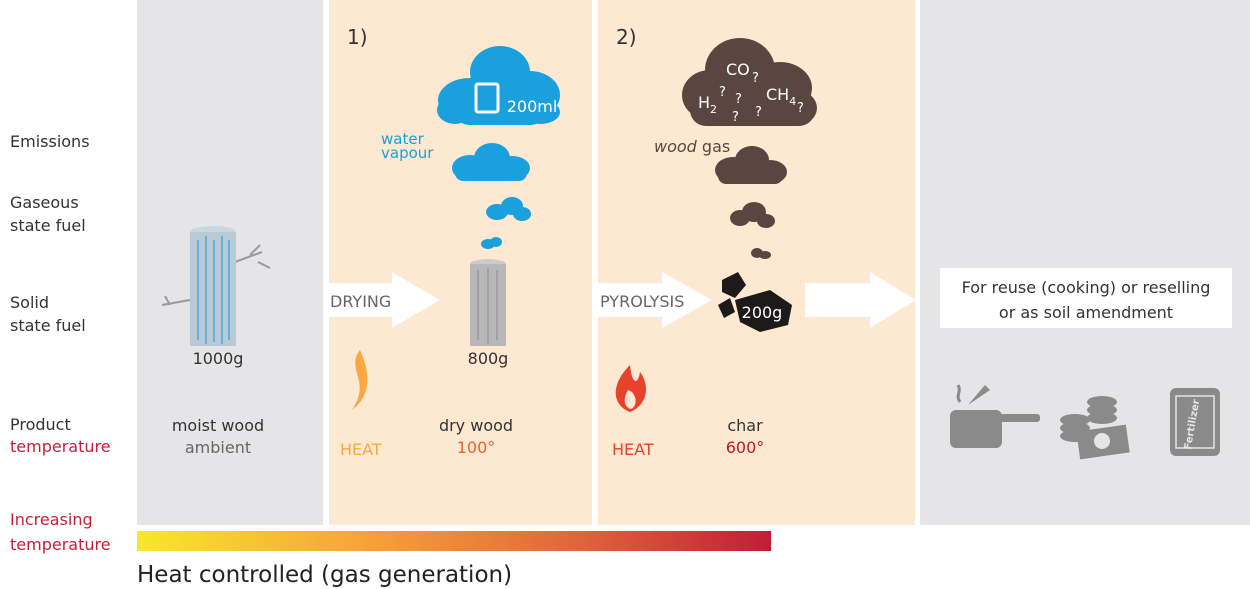 This screenshot has height=589, width=1250. I want to click on gas-clouds, so click(749, 148).